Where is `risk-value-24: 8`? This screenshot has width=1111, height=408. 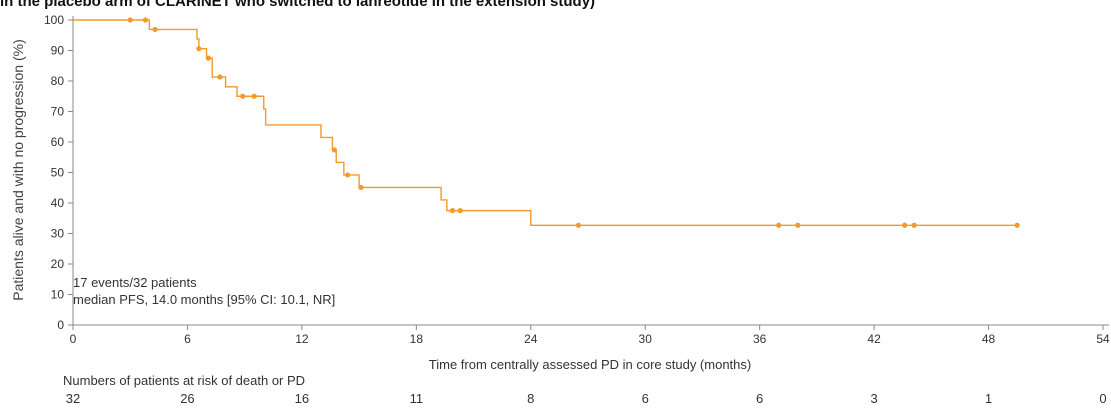
risk-value-24: 8 is located at coordinates (531, 398).